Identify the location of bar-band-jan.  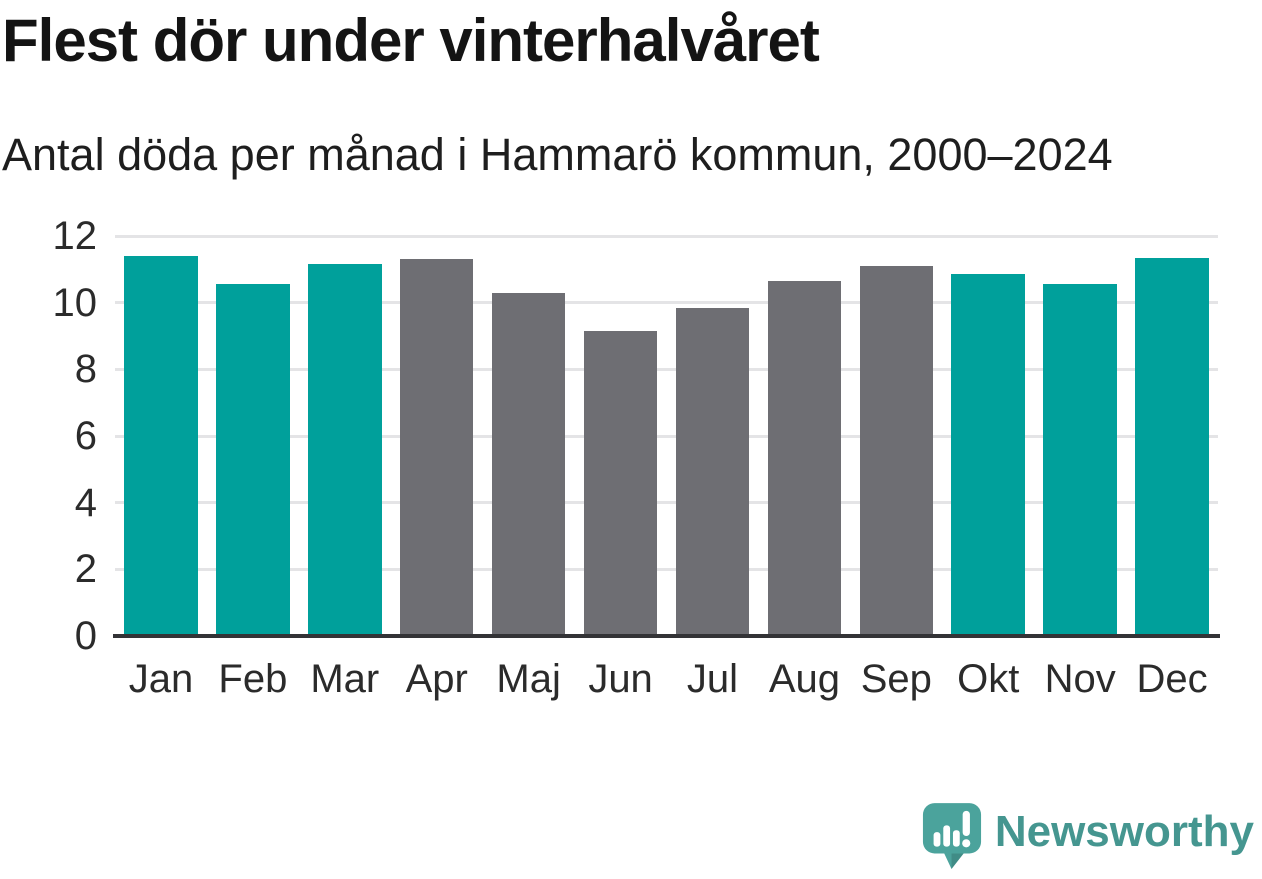
(161, 436).